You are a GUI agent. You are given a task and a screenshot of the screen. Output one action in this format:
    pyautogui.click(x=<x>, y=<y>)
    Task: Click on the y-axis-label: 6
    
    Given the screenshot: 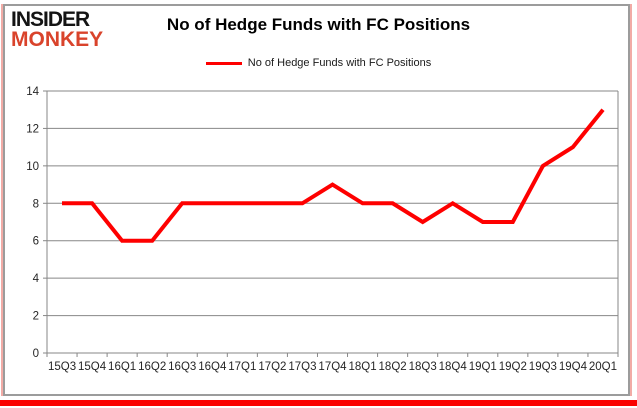 What is the action you would take?
    pyautogui.click(x=36, y=242)
    